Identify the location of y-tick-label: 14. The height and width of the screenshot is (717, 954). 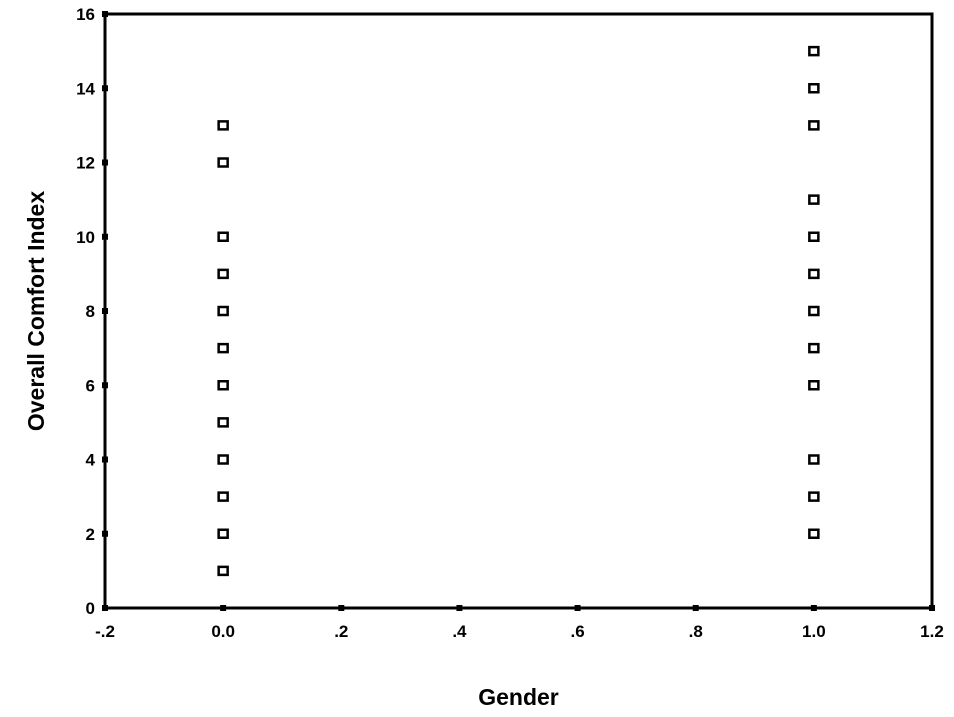
(85, 88).